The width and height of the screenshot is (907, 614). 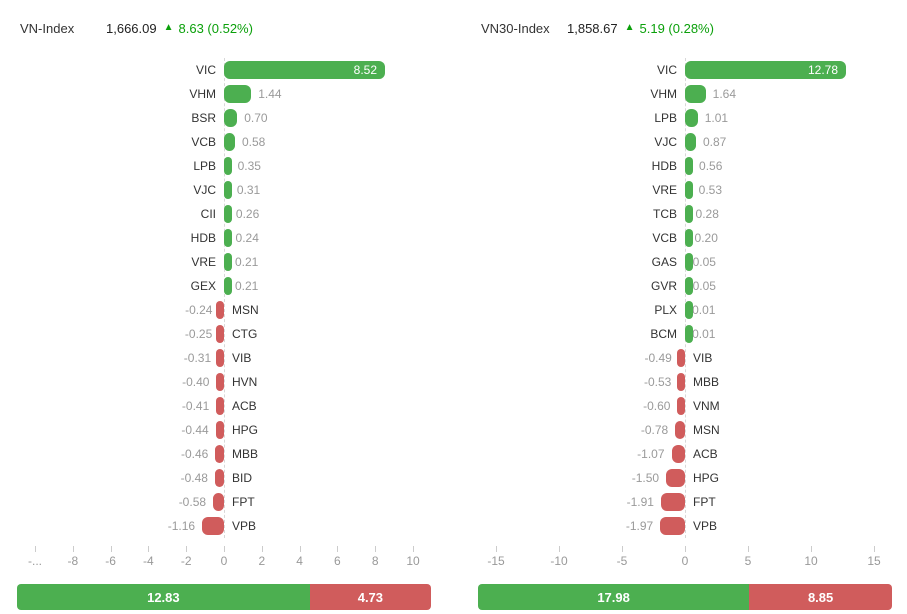 I want to click on gain-bar-plx, so click(x=689, y=310).